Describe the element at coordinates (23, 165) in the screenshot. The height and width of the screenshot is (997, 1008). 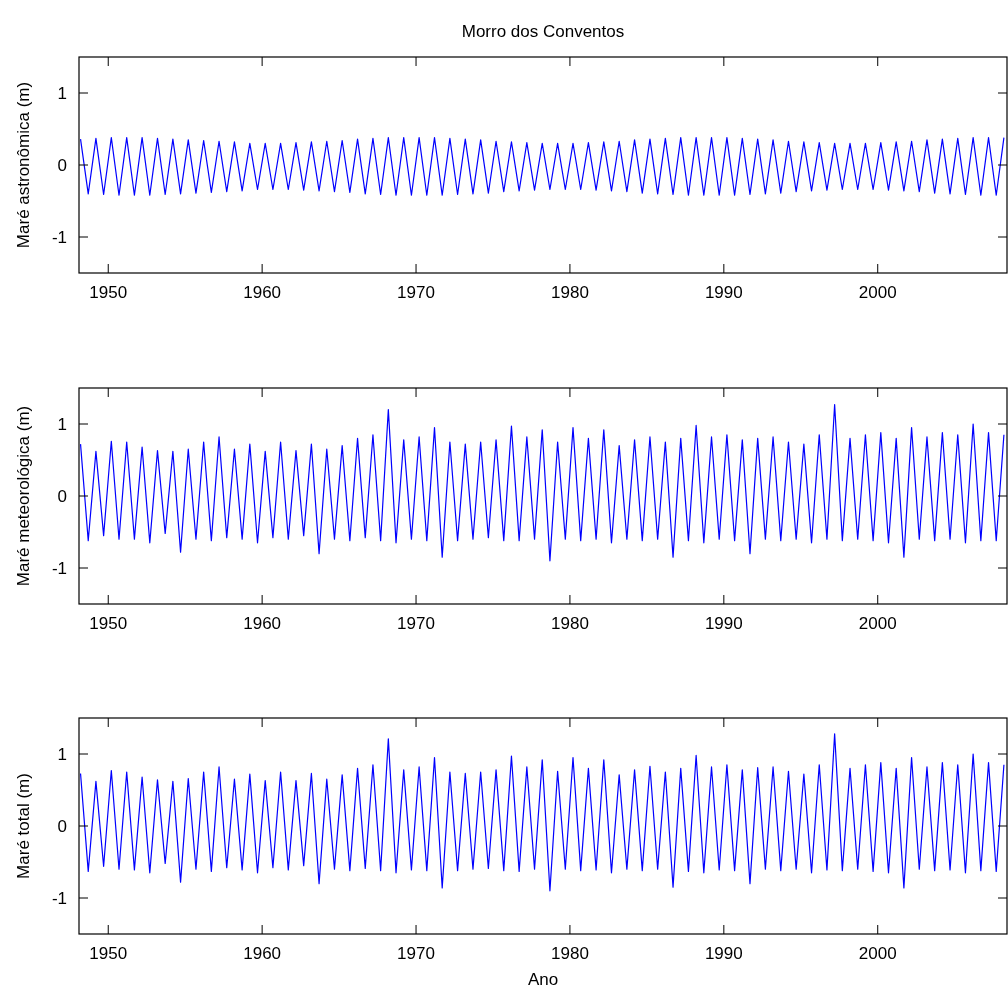
I see `y-axis-title: Maré astronômica (m)` at that location.